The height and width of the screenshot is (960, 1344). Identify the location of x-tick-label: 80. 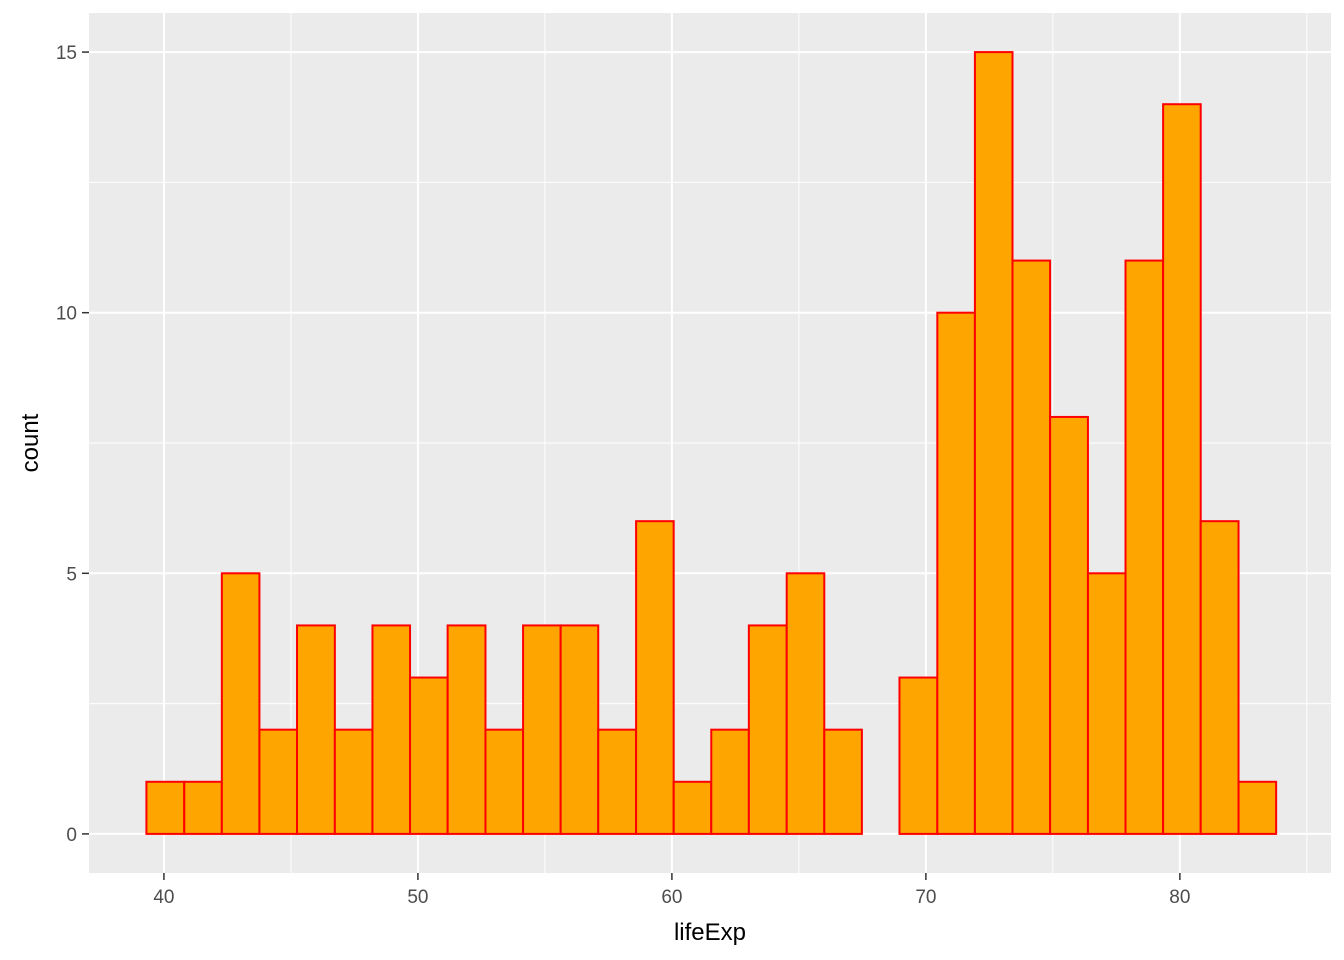
(1179, 897).